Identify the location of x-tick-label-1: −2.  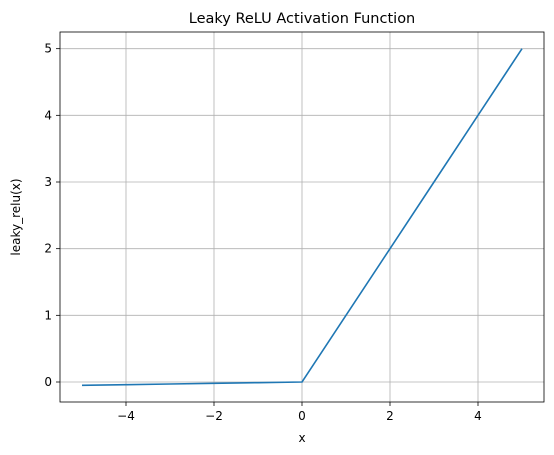
(214, 416).